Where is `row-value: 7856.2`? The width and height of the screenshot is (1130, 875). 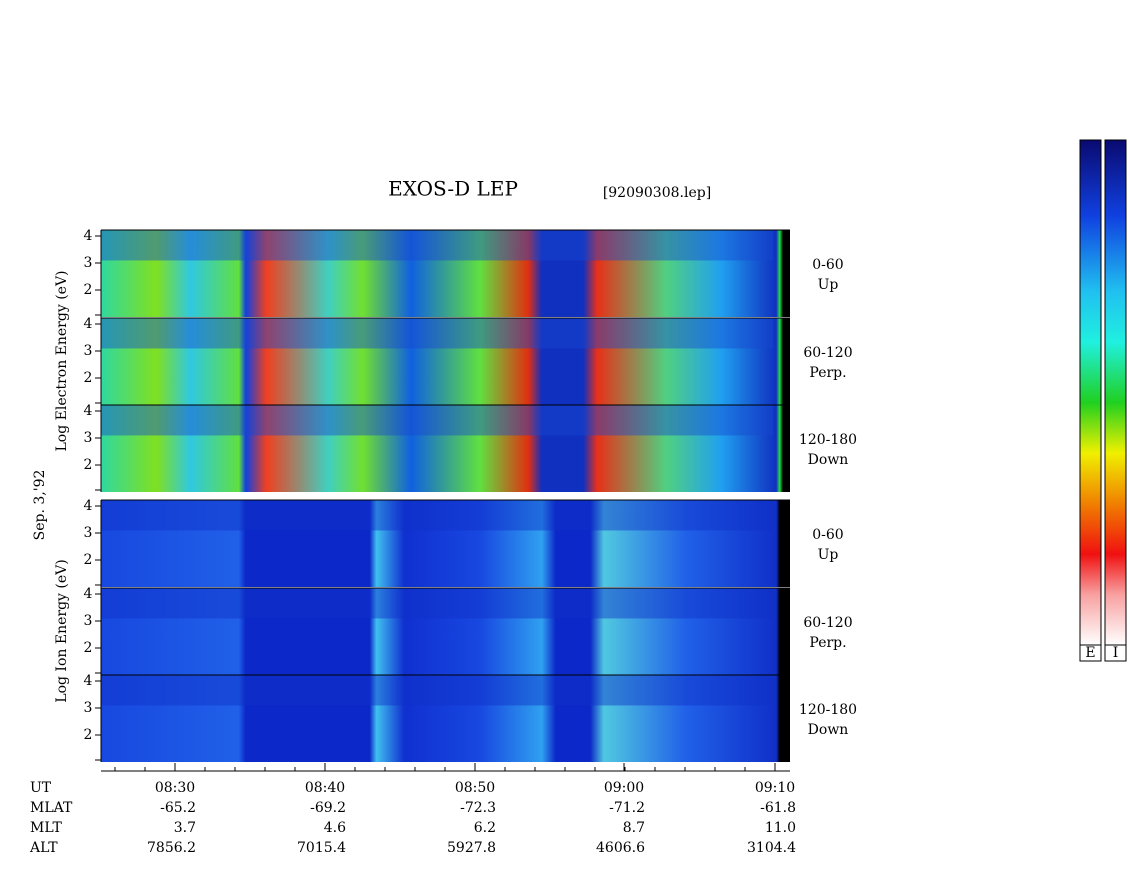 row-value: 7856.2 is located at coordinates (171, 848).